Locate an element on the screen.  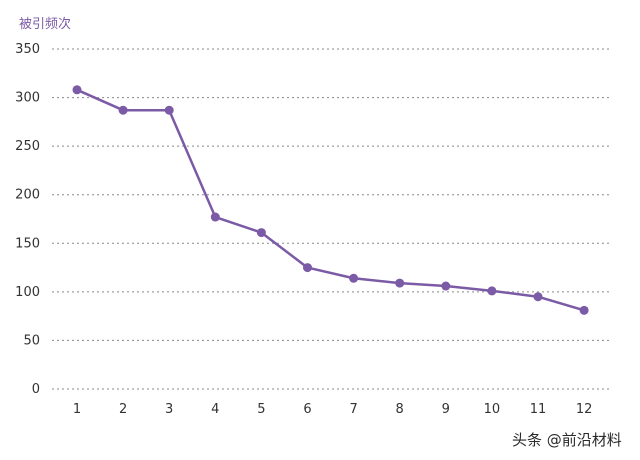
y-axis-title: 被引频次 is located at coordinates (45, 24).